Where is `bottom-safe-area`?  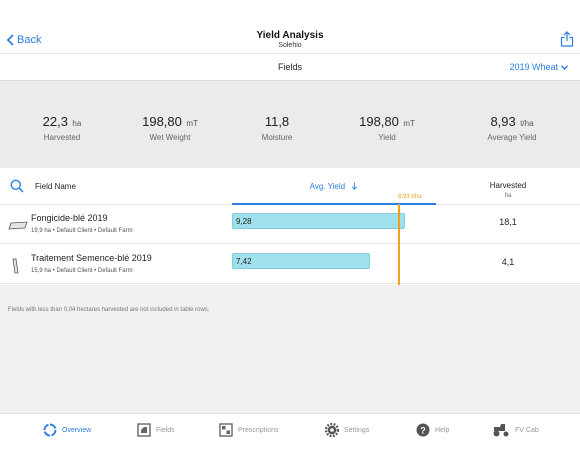 bottom-safe-area is located at coordinates (290, 459).